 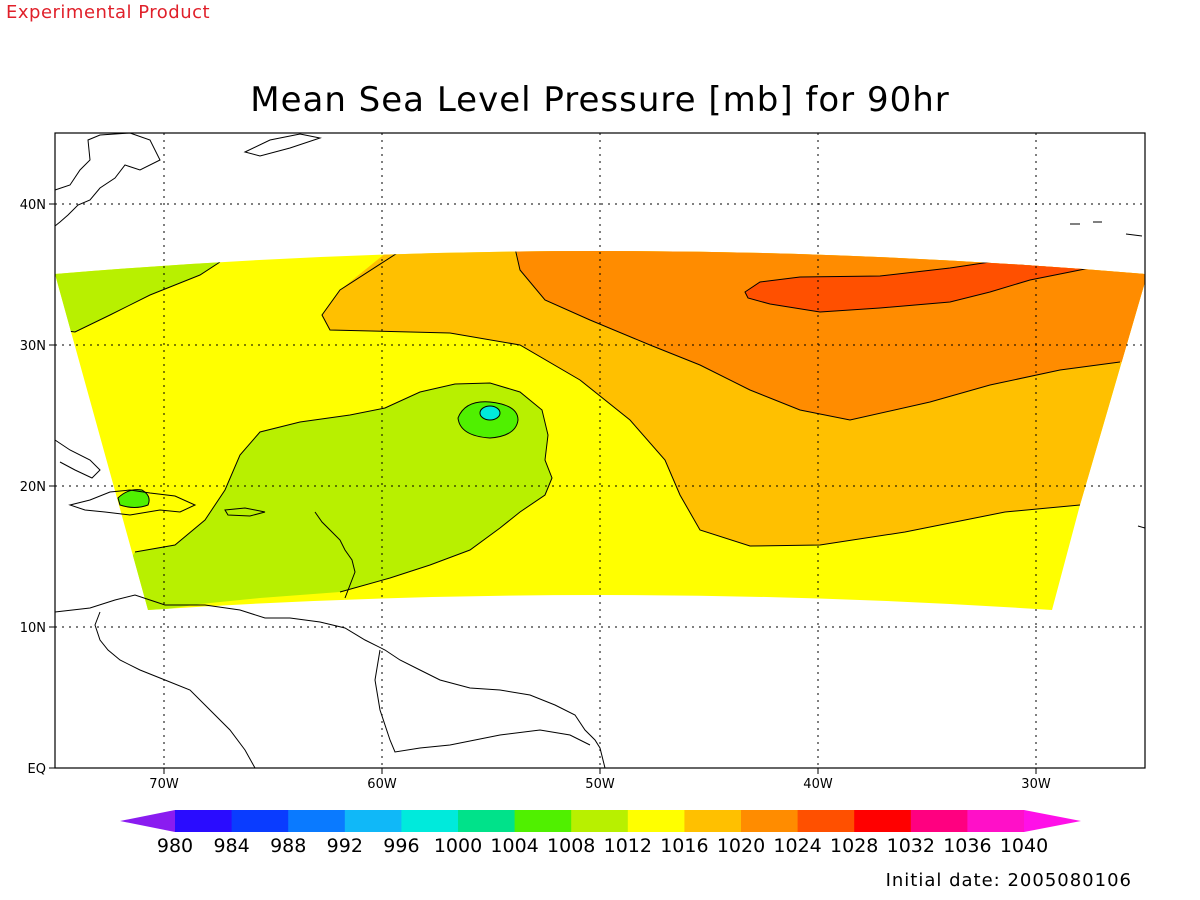 I want to click on colorbar-label: 1040, so click(x=1024, y=846).